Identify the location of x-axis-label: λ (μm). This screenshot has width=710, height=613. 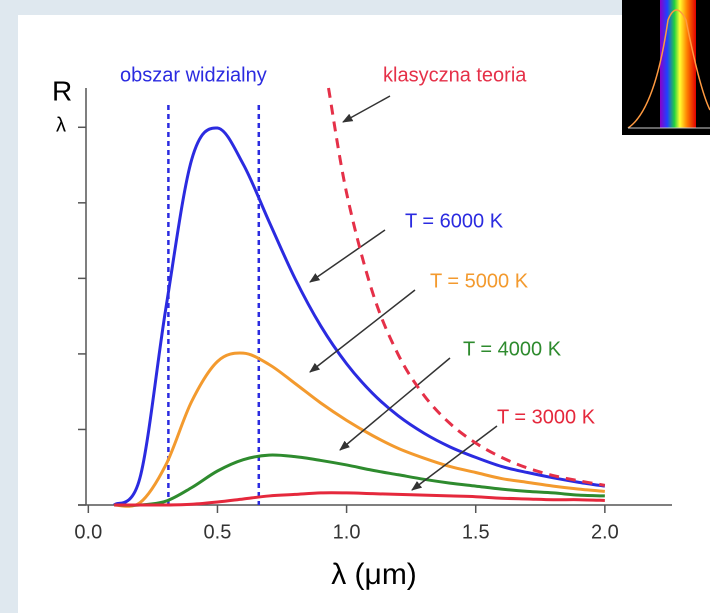
(374, 574).